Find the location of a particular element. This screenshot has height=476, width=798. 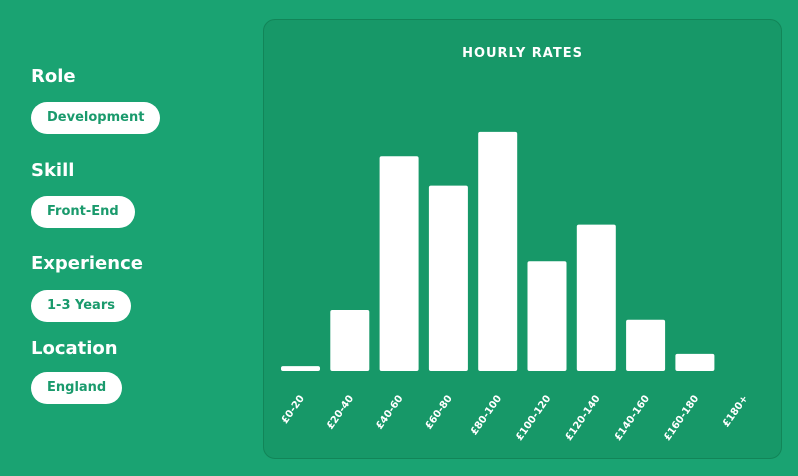

experience-label: Experience is located at coordinates (87, 263).